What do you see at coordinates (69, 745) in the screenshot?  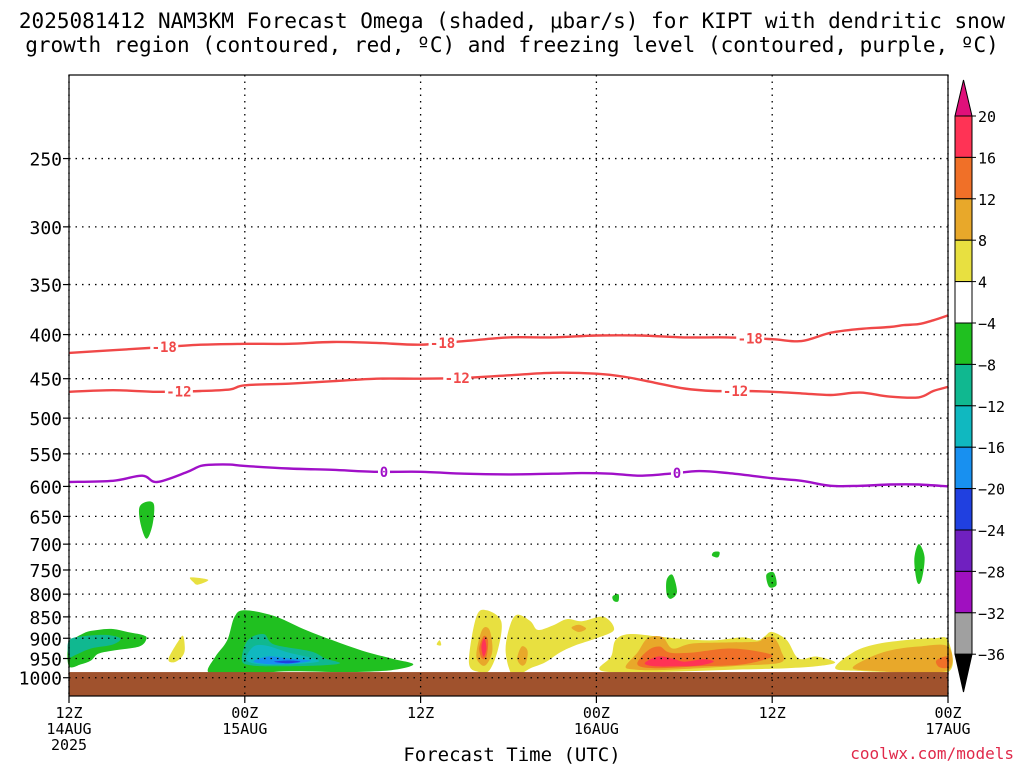 I see `x-tick-label: 2025` at bounding box center [69, 745].